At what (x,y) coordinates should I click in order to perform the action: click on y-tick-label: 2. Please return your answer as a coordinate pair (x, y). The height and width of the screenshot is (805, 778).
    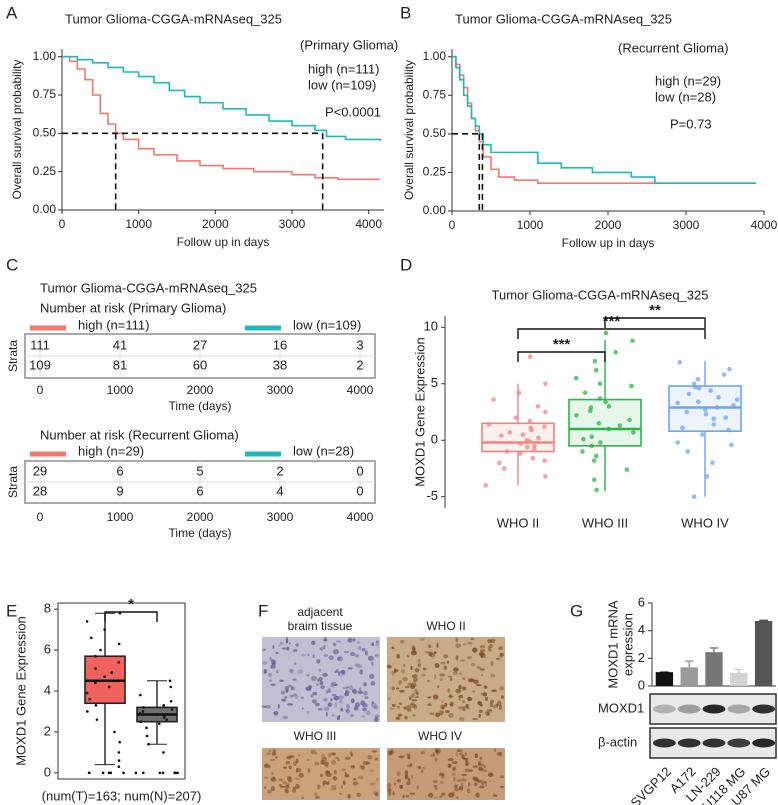
    Looking at the image, I should click on (641, 657).